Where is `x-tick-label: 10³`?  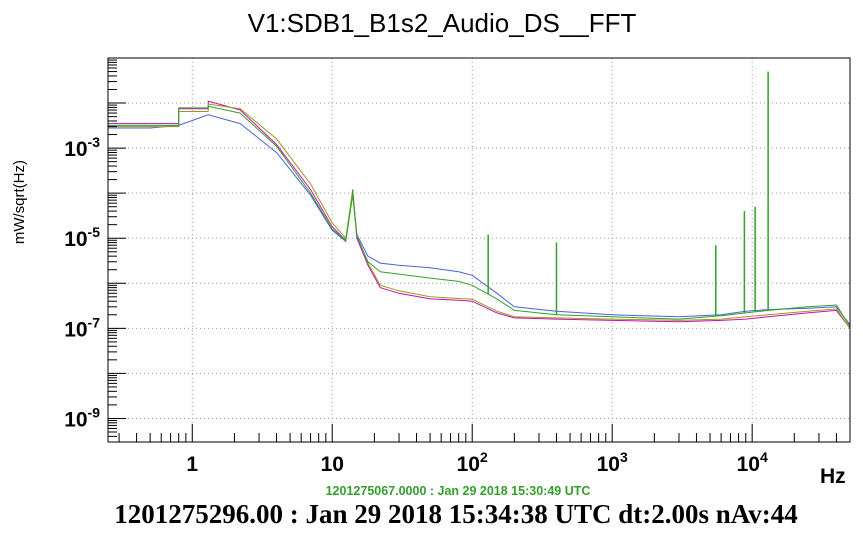 x-tick-label: 10³ is located at coordinates (612, 462).